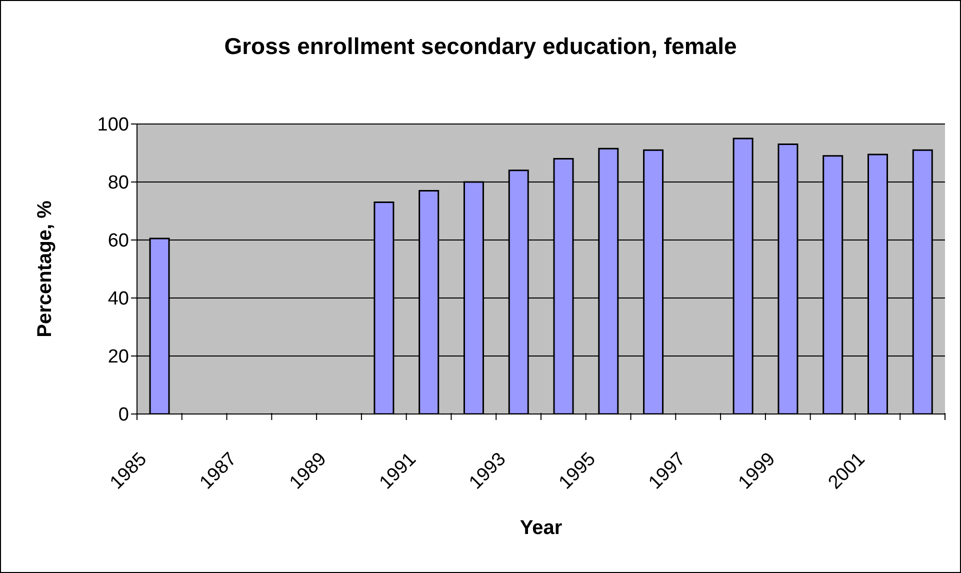 The image size is (961, 573). What do you see at coordinates (113, 125) in the screenshot?
I see `y-tick-label: 100` at bounding box center [113, 125].